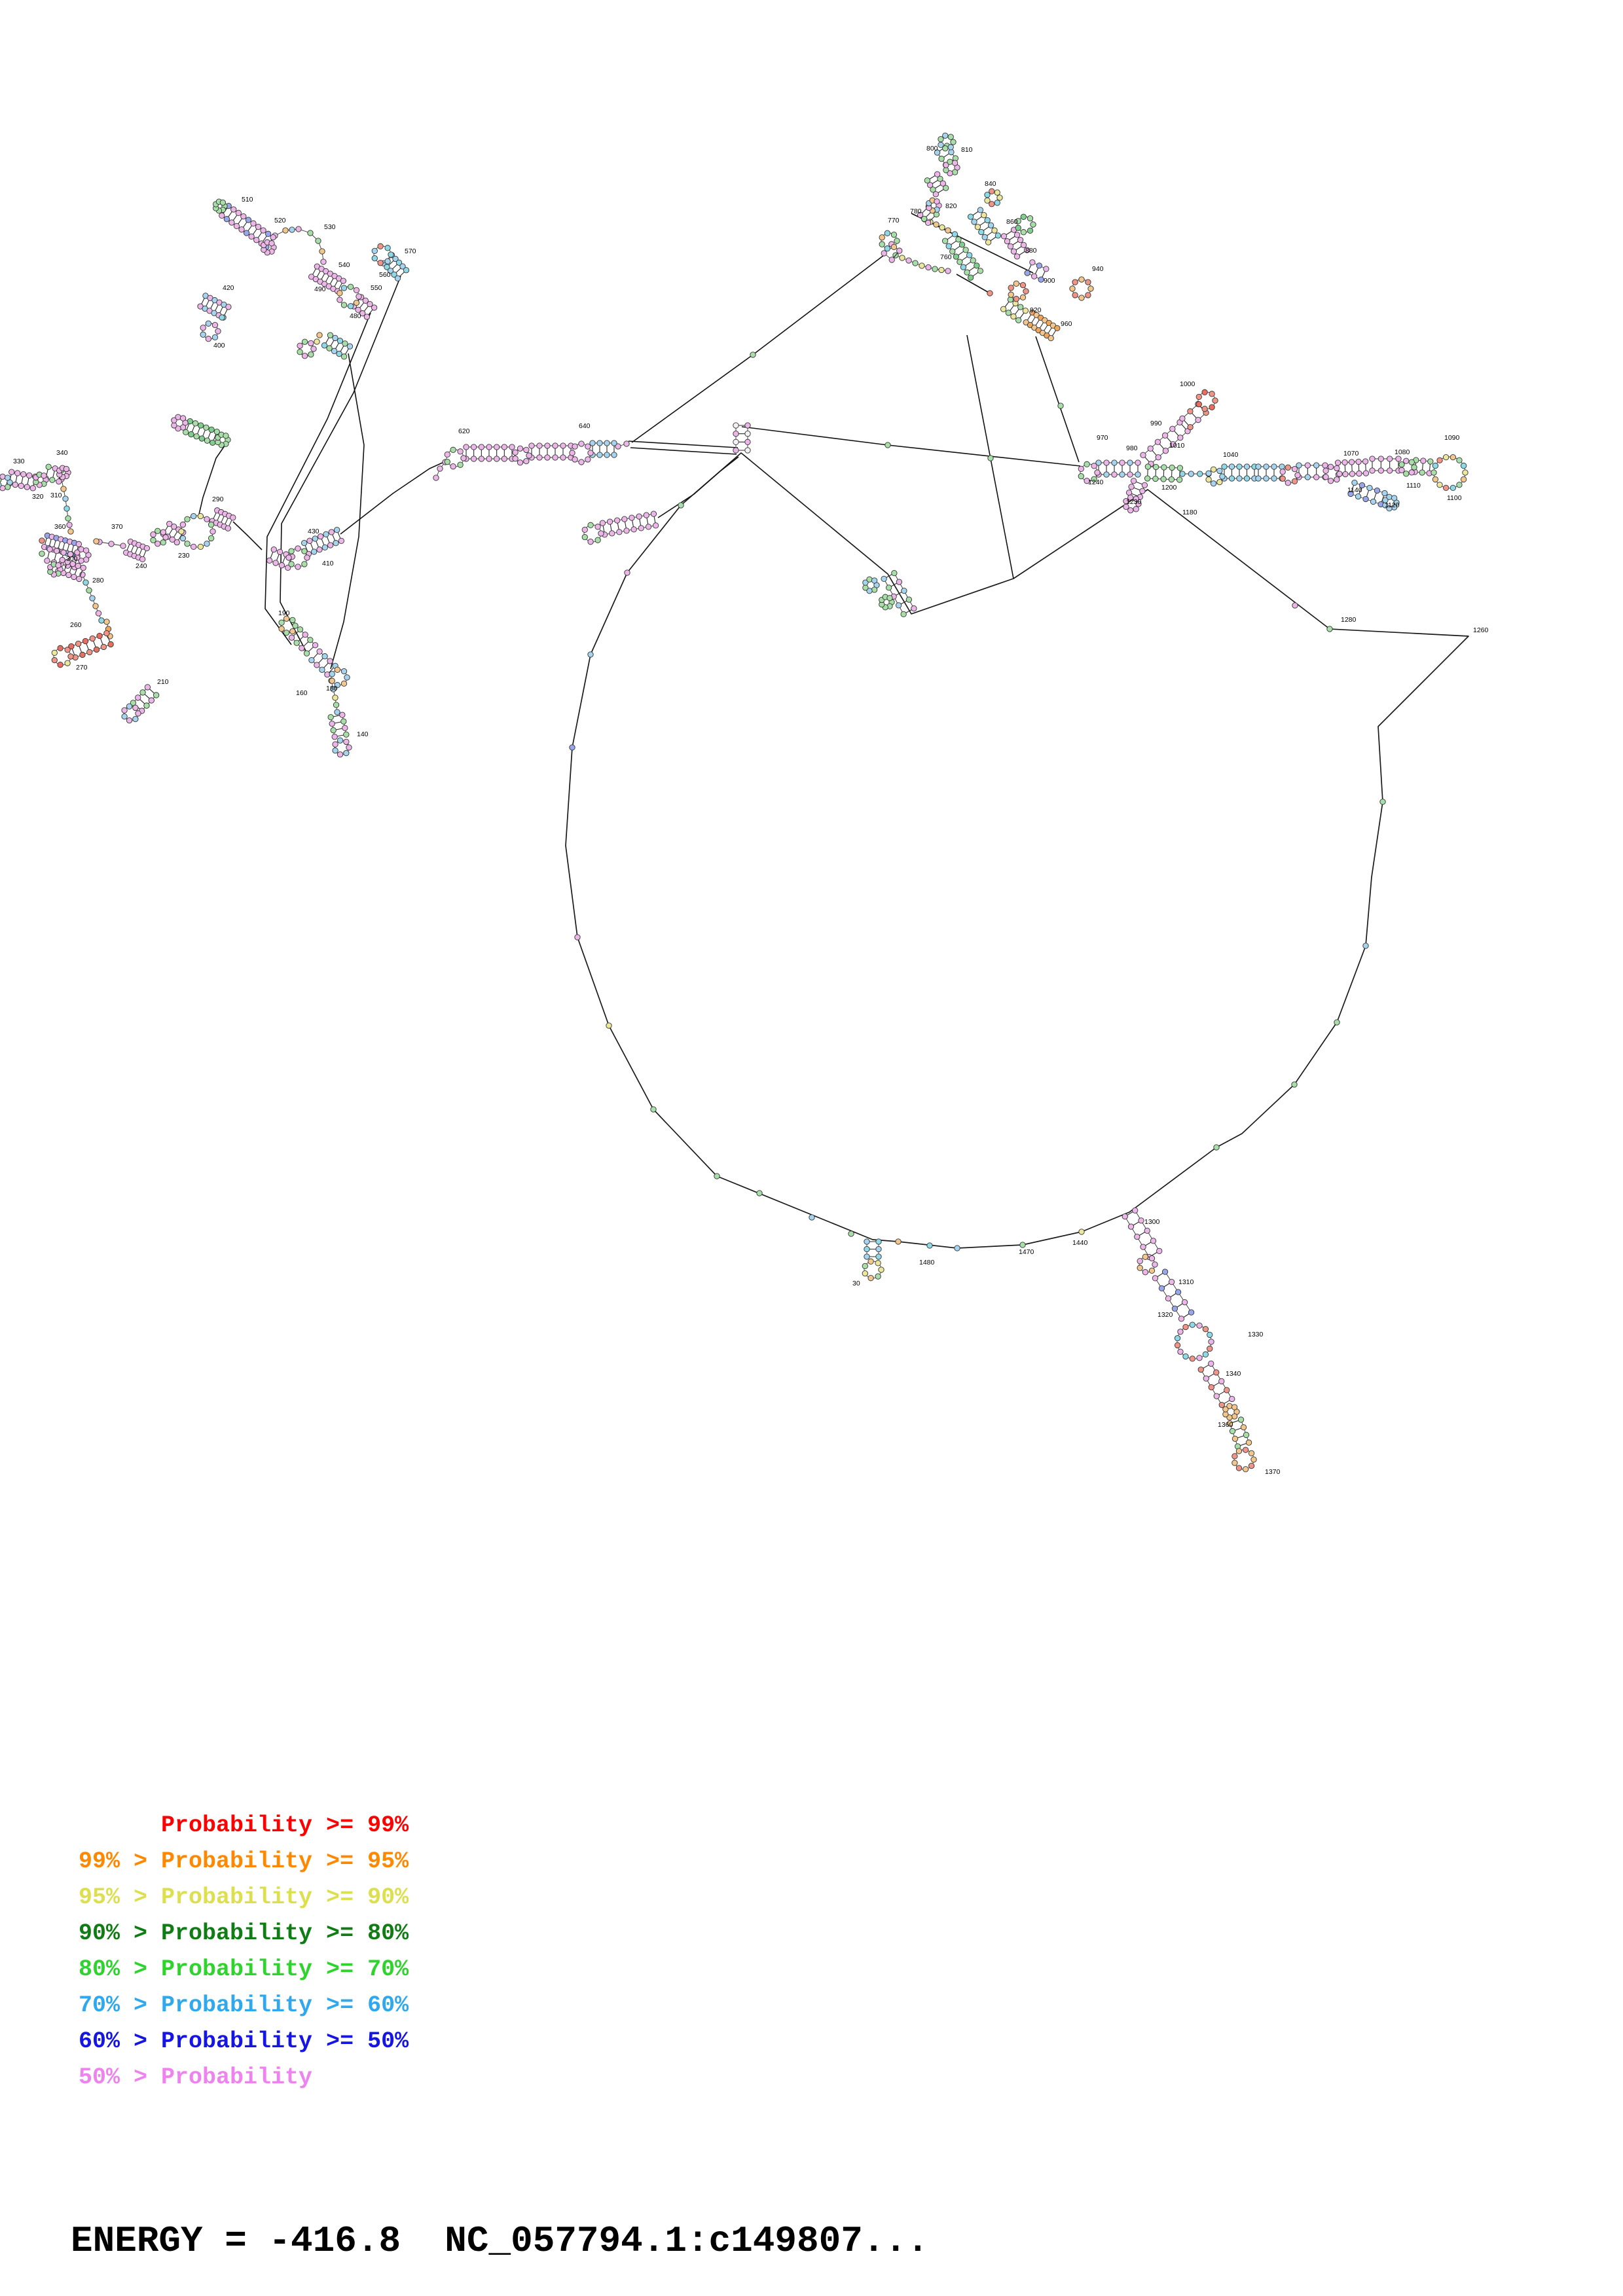  What do you see at coordinates (1165, 1315) in the screenshot?
I see `nt-position-label: 1320` at bounding box center [1165, 1315].